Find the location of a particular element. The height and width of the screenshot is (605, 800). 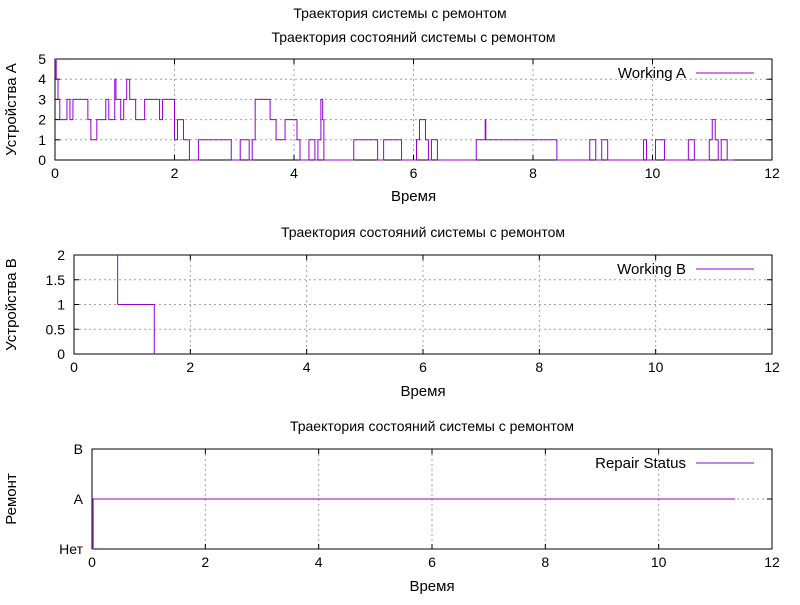

y-tick-label: A is located at coordinates (79, 499).